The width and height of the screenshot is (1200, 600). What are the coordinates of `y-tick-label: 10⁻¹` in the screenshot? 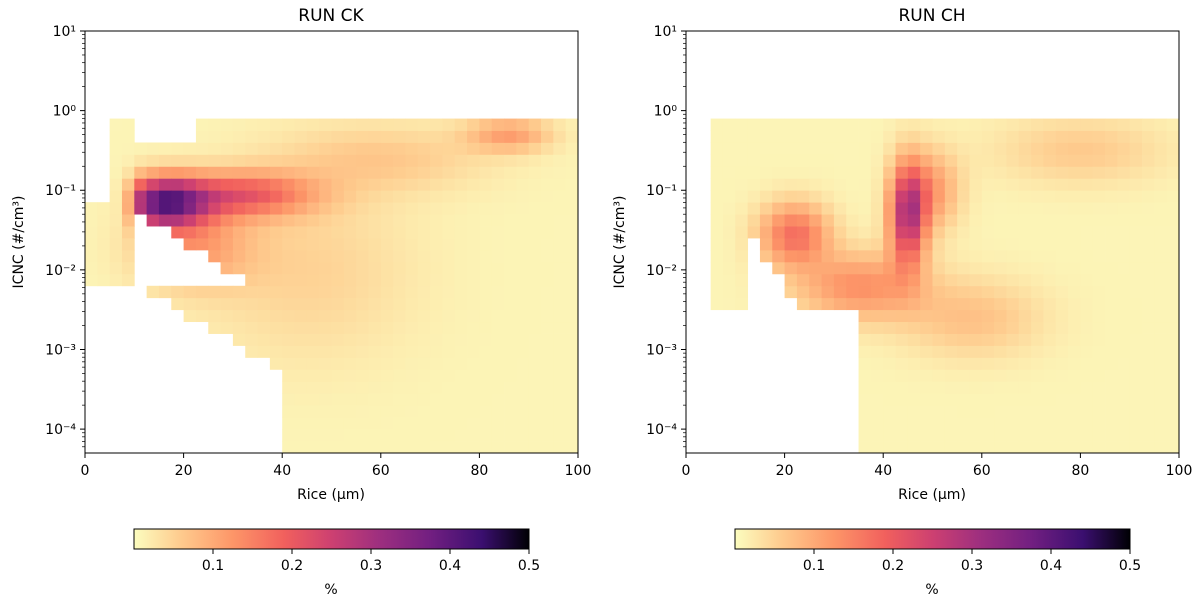 It's located at (661, 191).